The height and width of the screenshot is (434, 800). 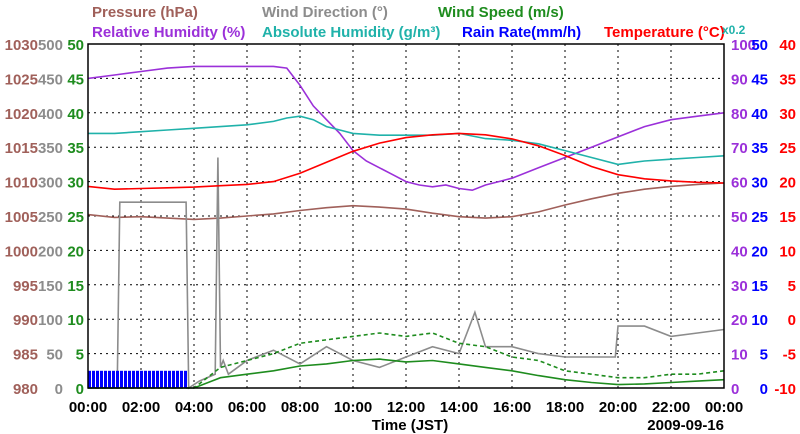 What do you see at coordinates (21, 217) in the screenshot?
I see `pressure-tick-label: 1005` at bounding box center [21, 217].